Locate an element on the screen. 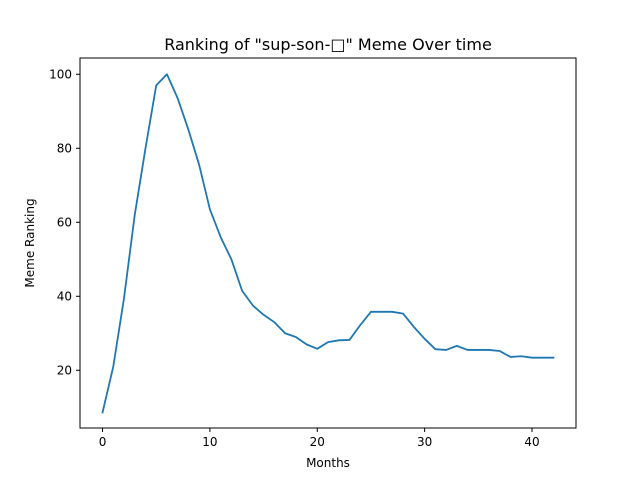 This screenshot has width=640, height=484. y-tick-label: 80 is located at coordinates (64, 148).